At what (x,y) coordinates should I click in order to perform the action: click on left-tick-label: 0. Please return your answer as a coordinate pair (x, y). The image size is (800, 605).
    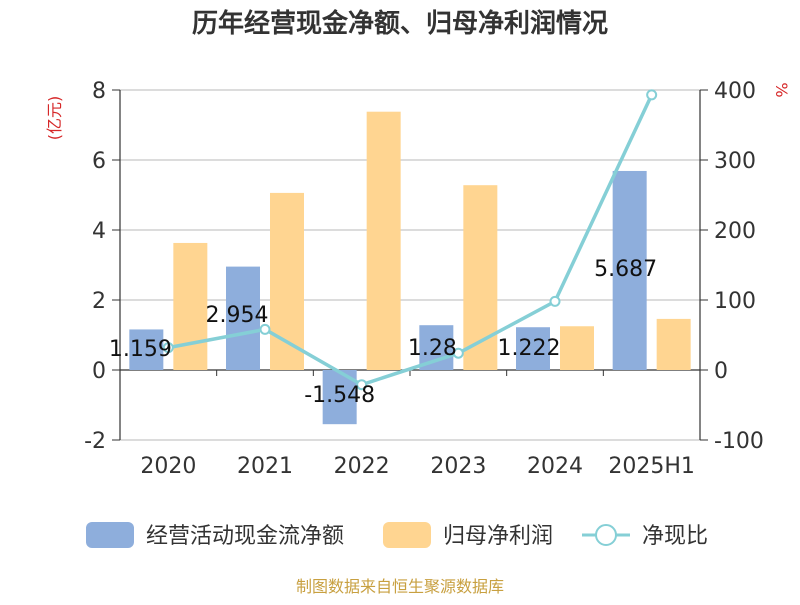
    Looking at the image, I should click on (99, 371).